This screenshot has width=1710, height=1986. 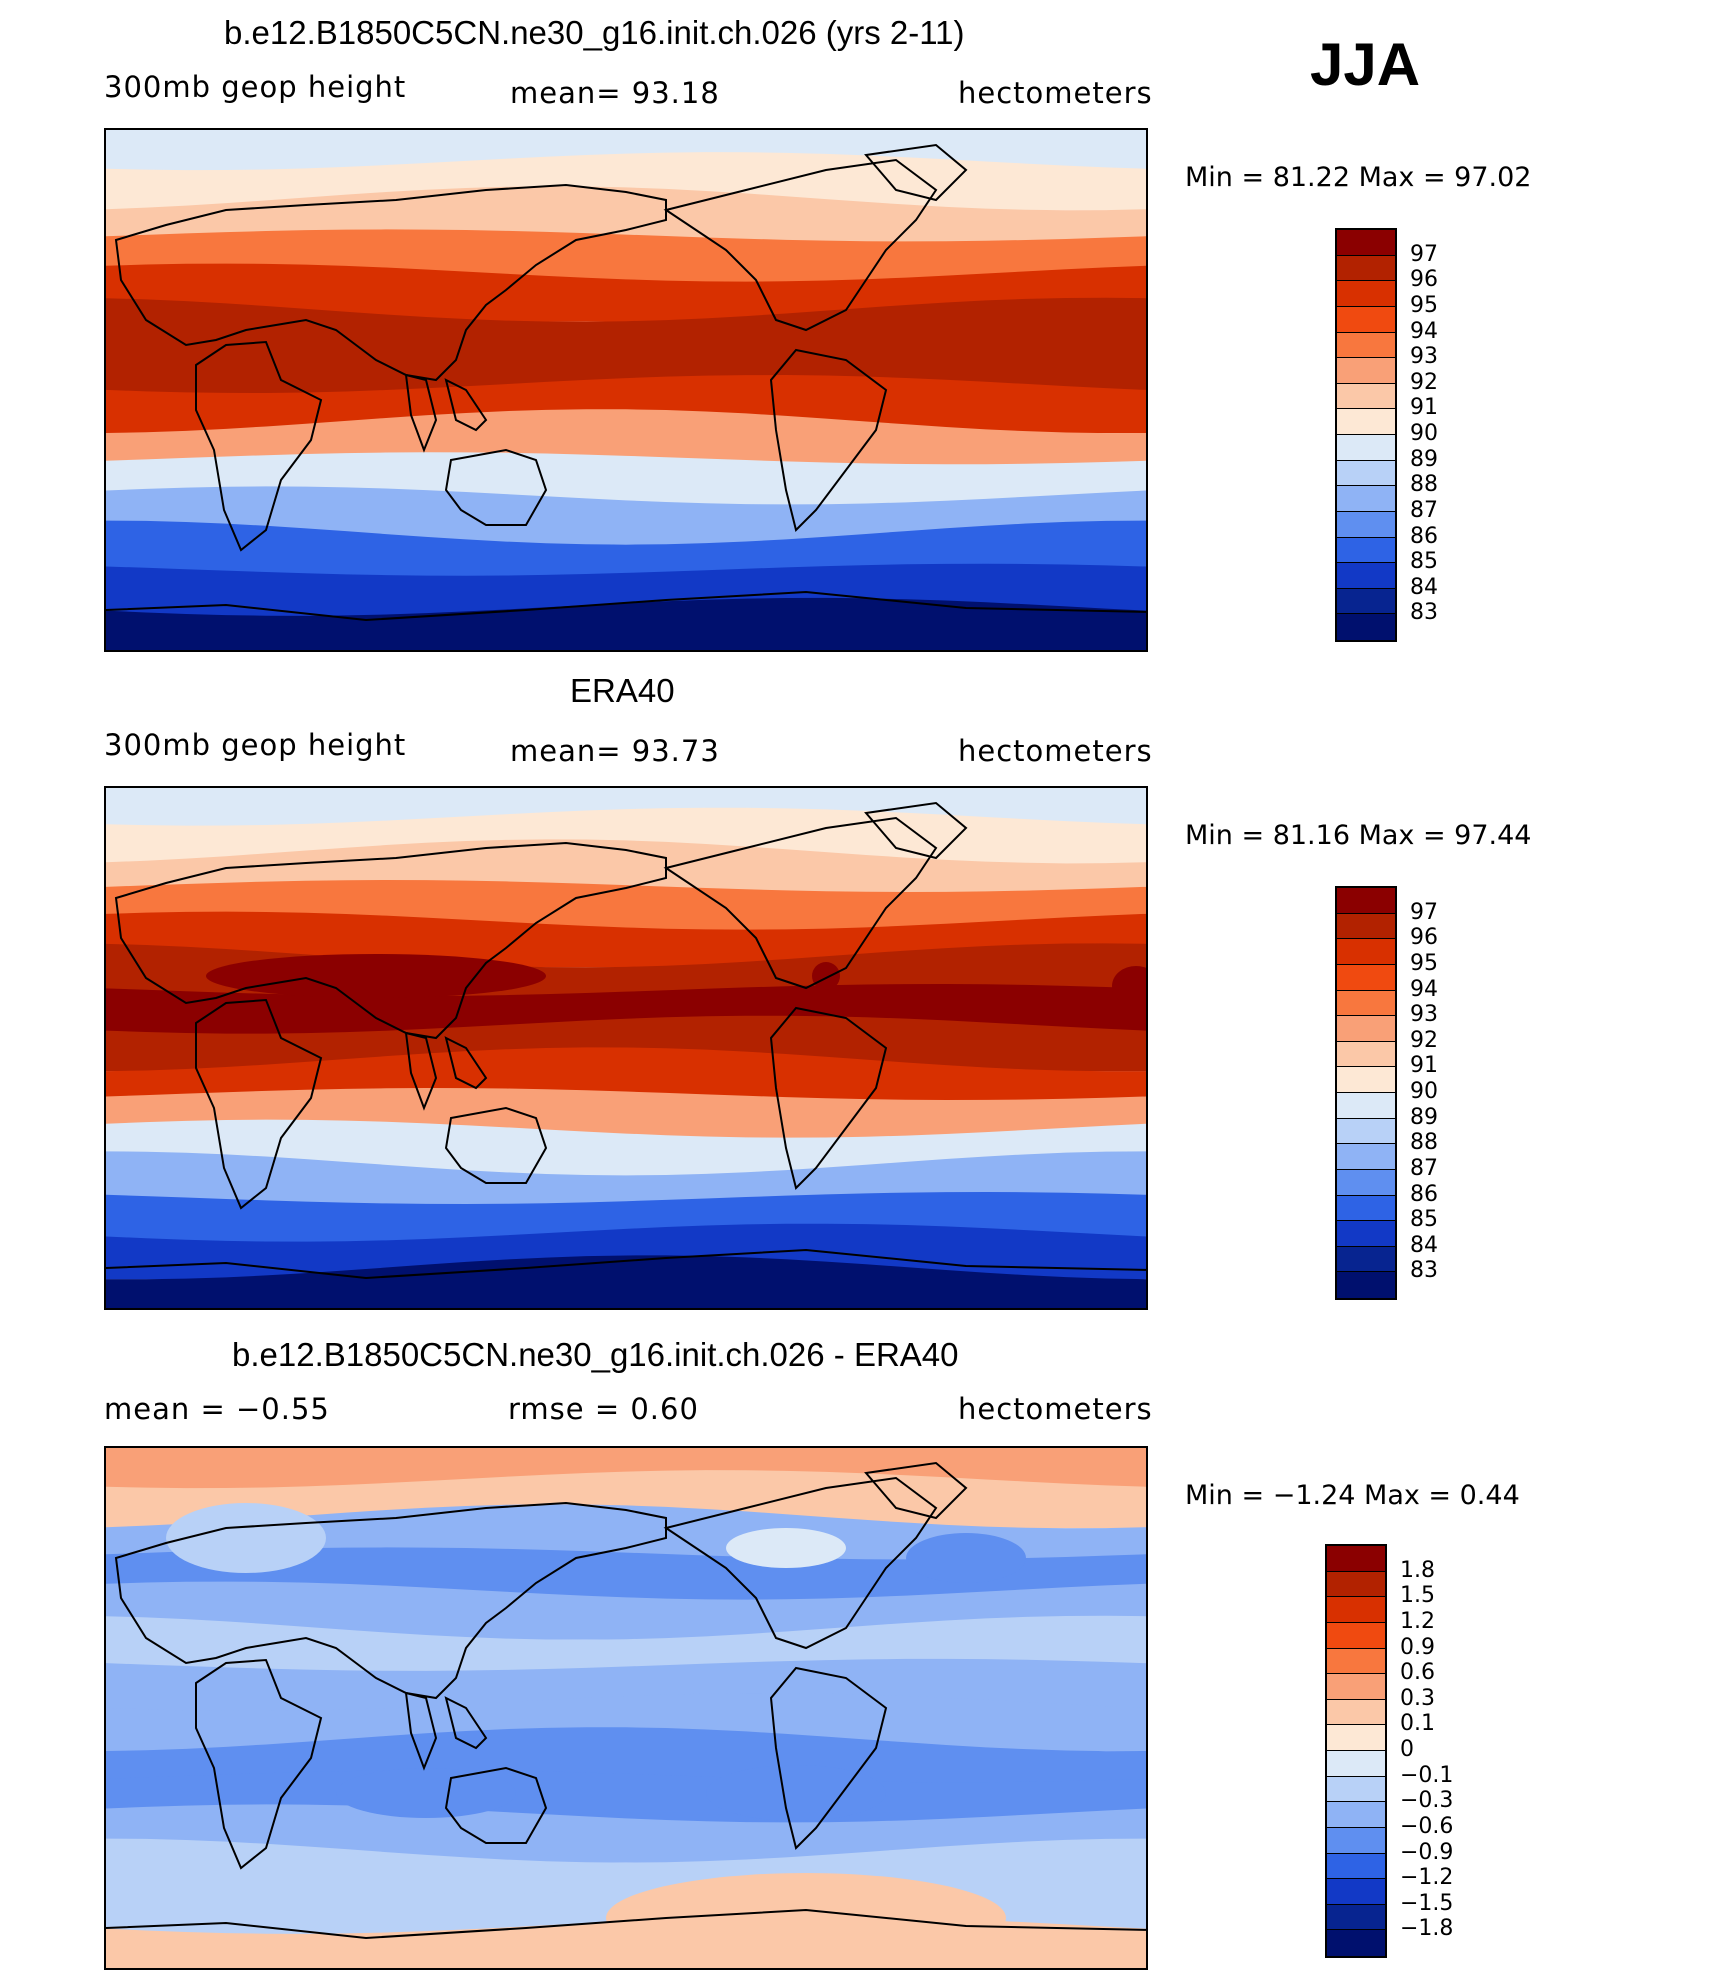 What do you see at coordinates (1417, 1698) in the screenshot?
I see `colorbar-label: 0.3` at bounding box center [1417, 1698].